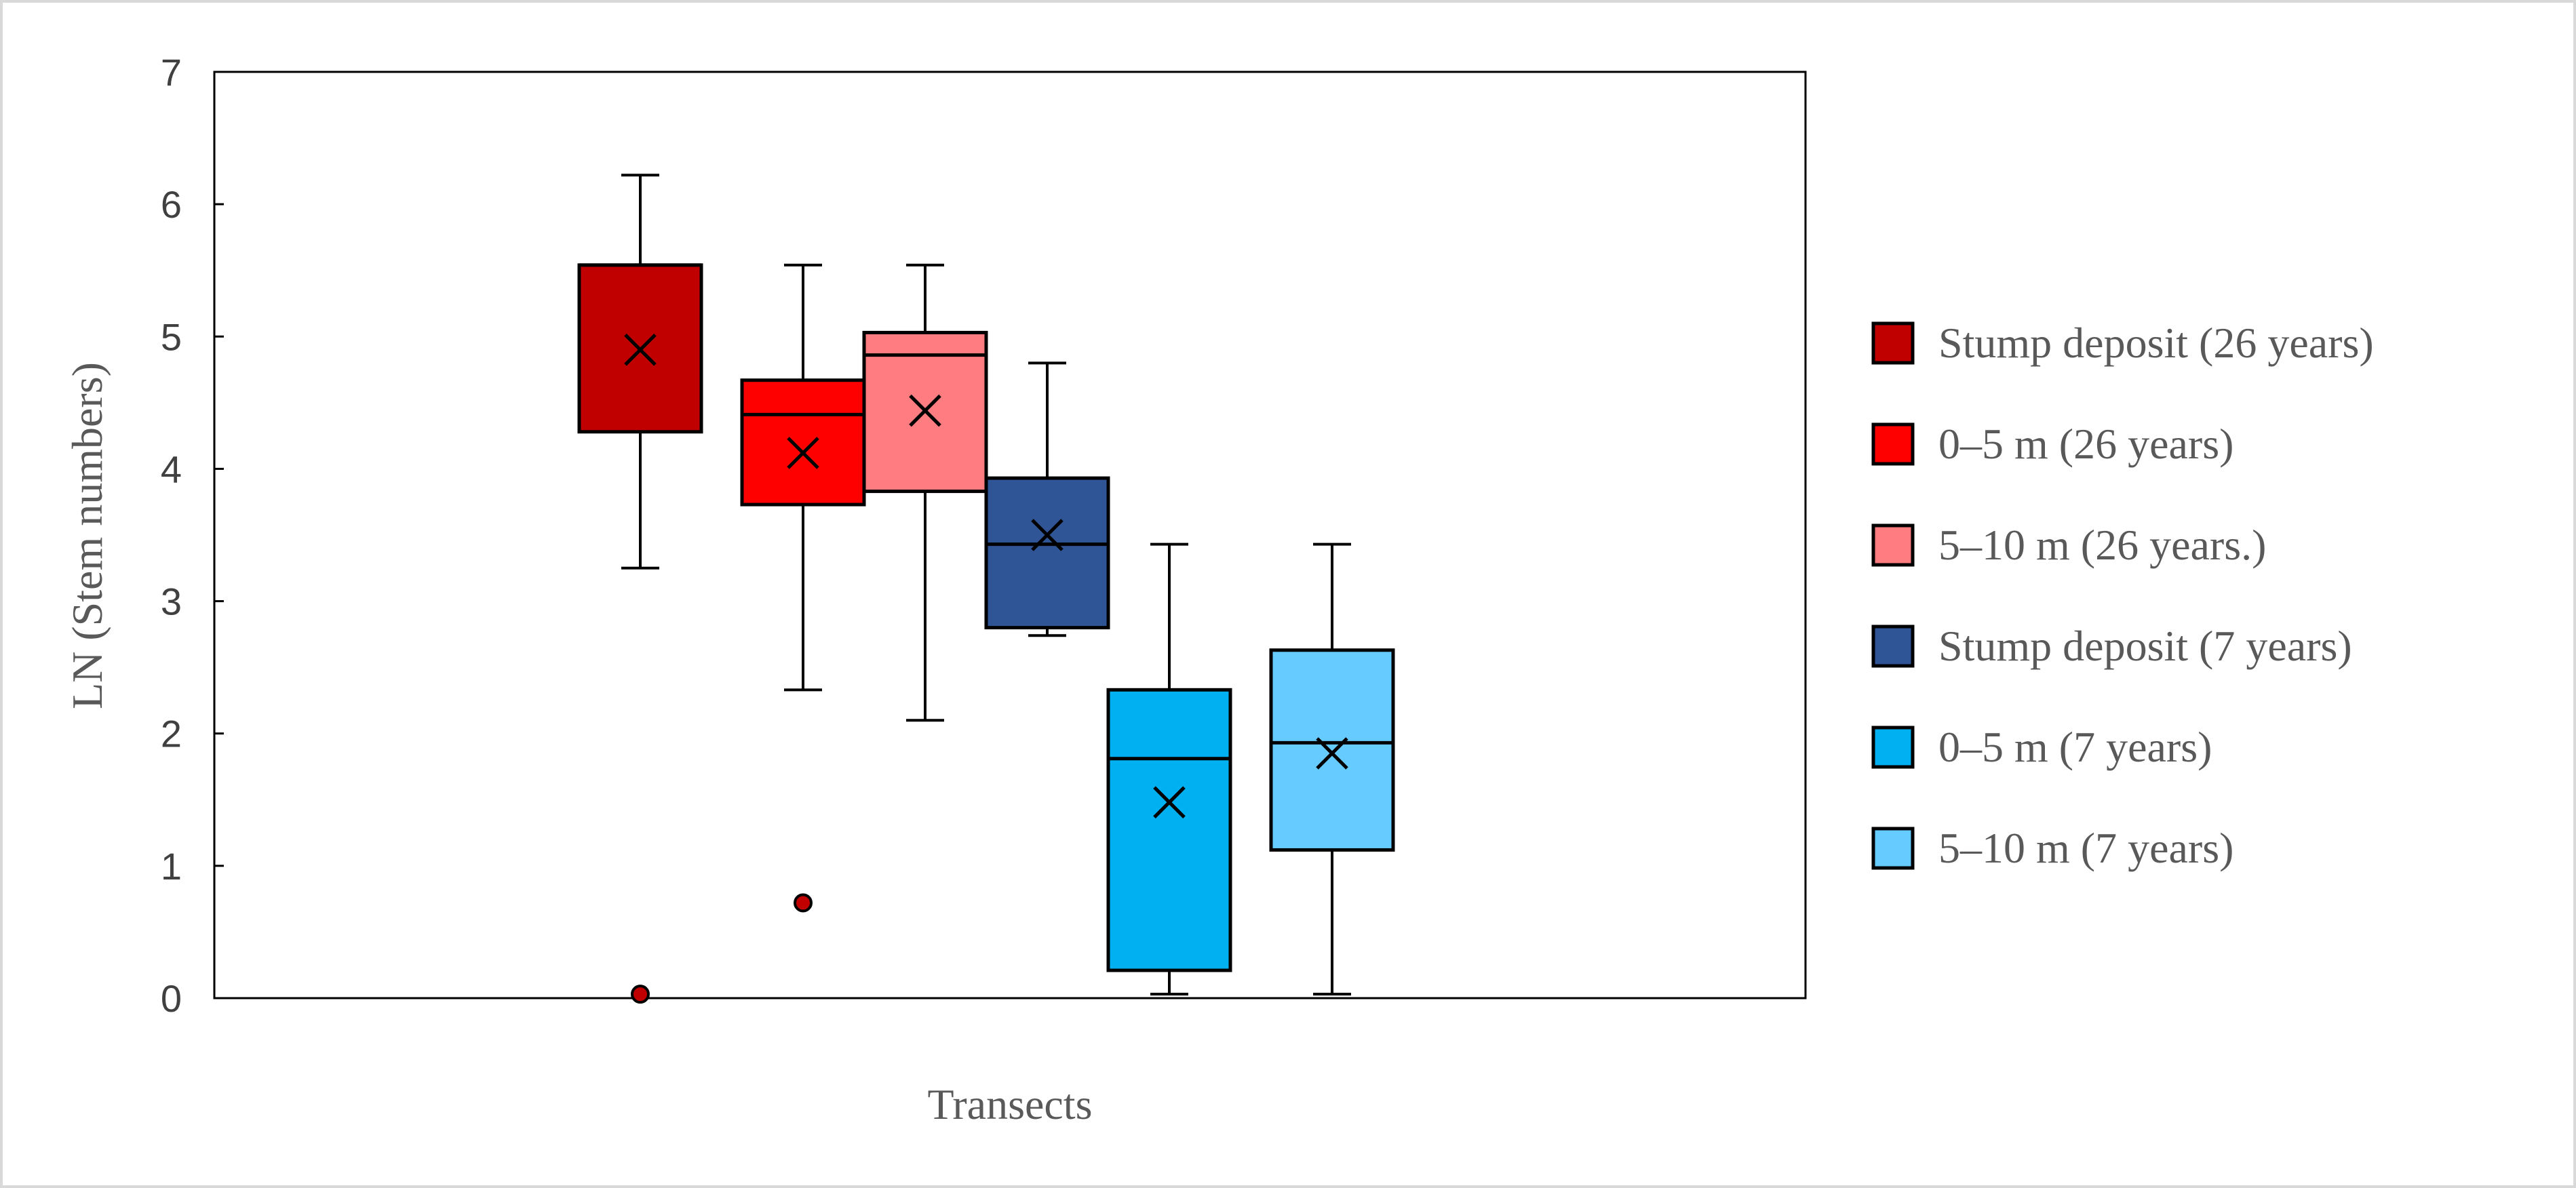 The height and width of the screenshot is (1188, 2576). I want to click on legend-label: 0–5 m (26 years), so click(2085, 444).